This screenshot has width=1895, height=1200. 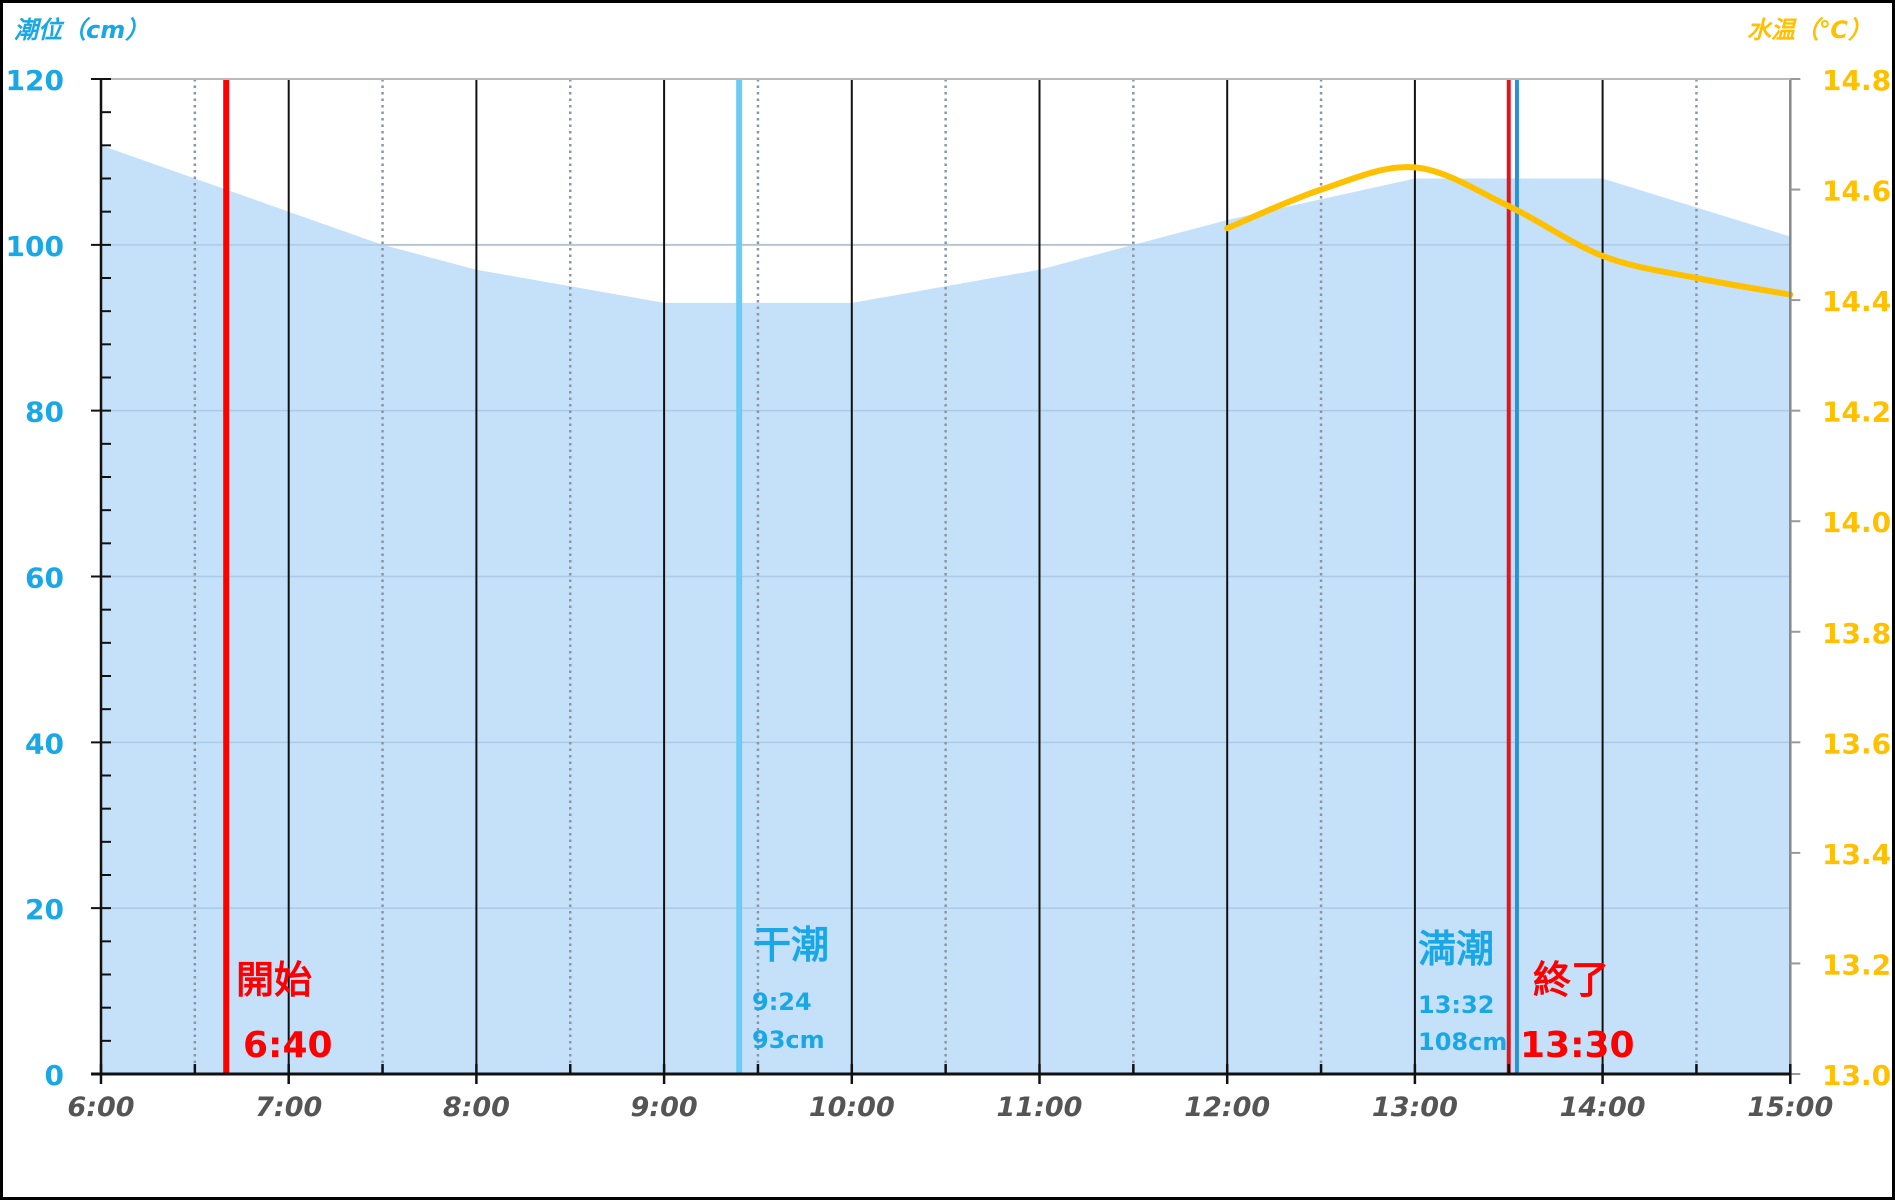 I want to click on end-label: 終了, so click(x=1571, y=980).